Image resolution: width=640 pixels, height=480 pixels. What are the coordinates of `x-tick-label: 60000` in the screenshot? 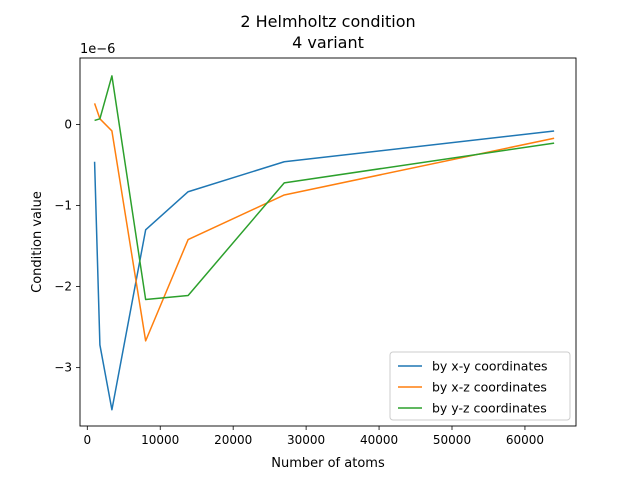 It's located at (525, 440).